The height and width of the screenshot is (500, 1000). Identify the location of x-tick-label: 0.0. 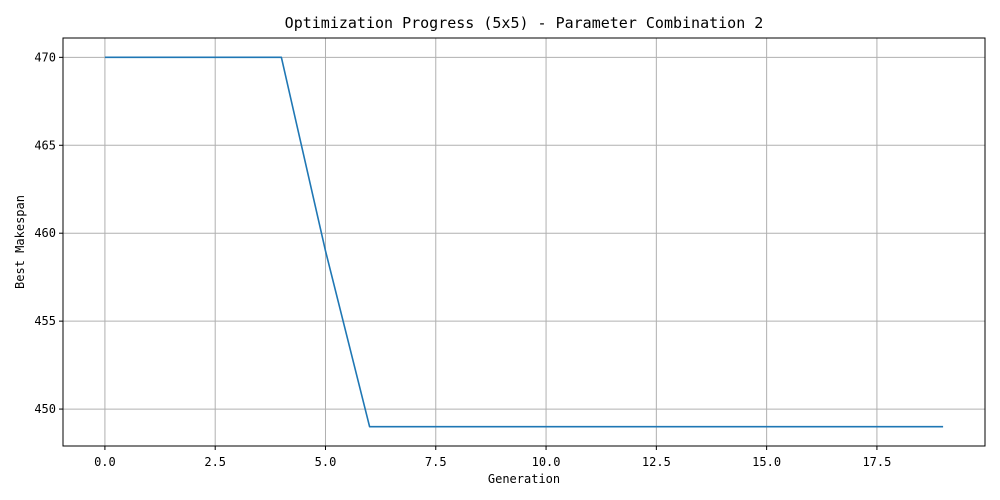
(105, 462).